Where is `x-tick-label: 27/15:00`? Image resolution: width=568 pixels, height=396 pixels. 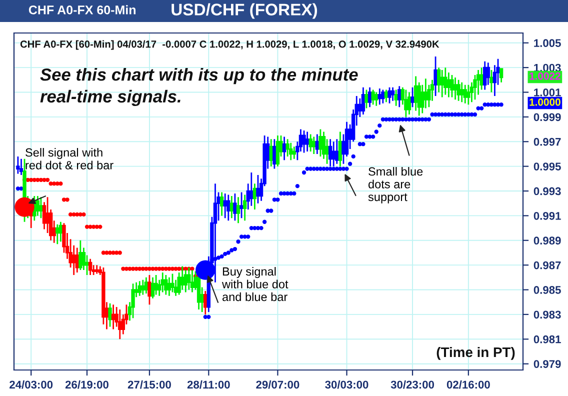
x-tick-label: 27/15:00 is located at coordinates (149, 384).